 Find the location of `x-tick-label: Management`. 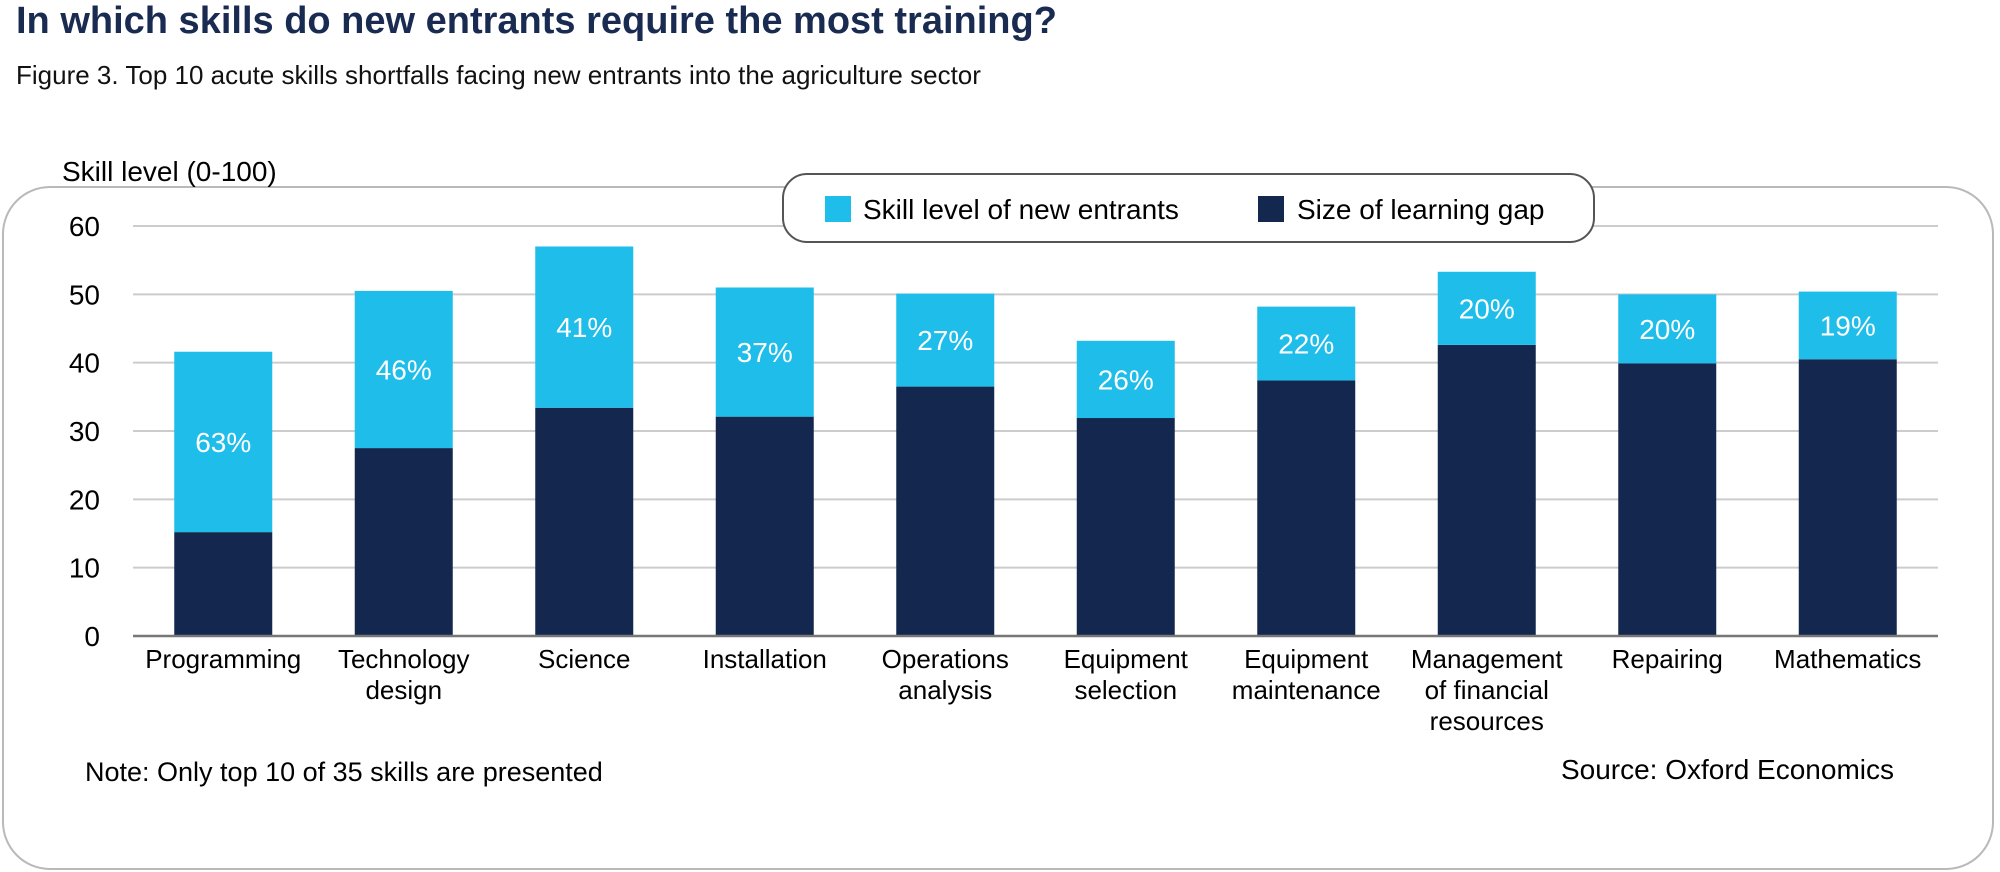

x-tick-label: Management is located at coordinates (1487, 659).